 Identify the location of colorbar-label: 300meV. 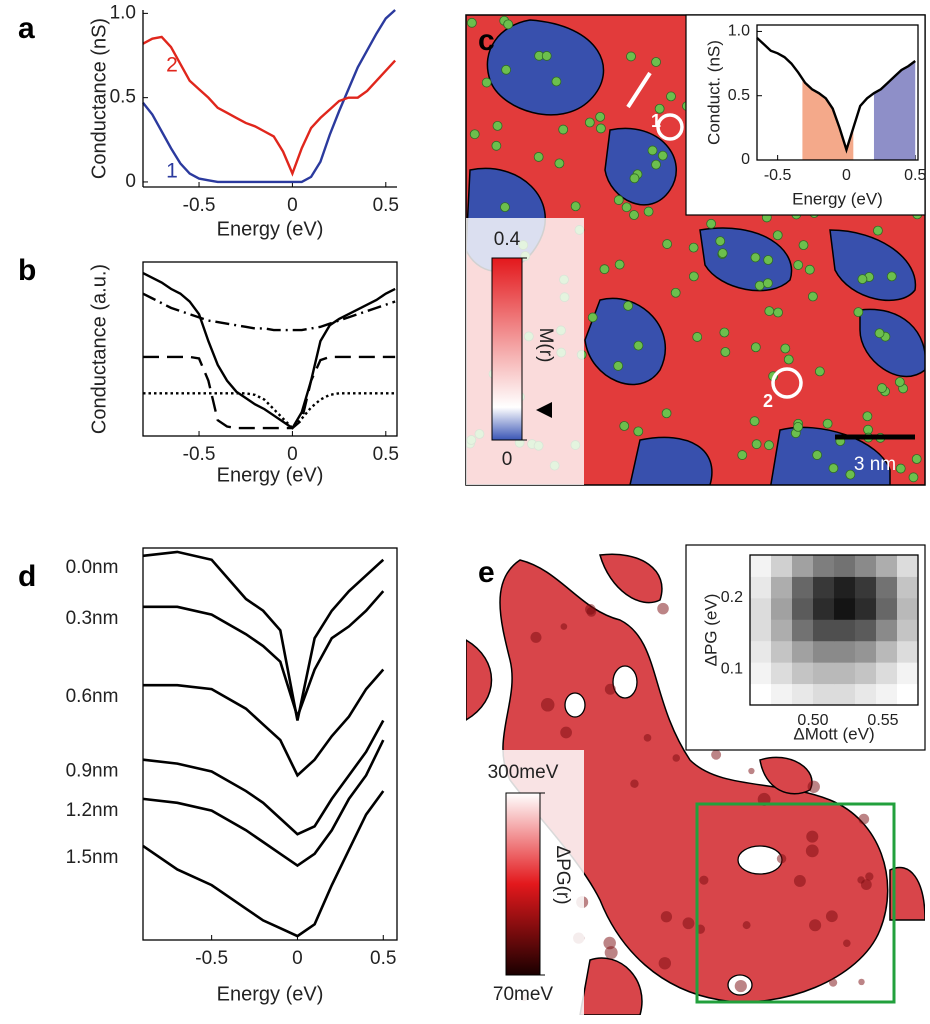
(523, 772).